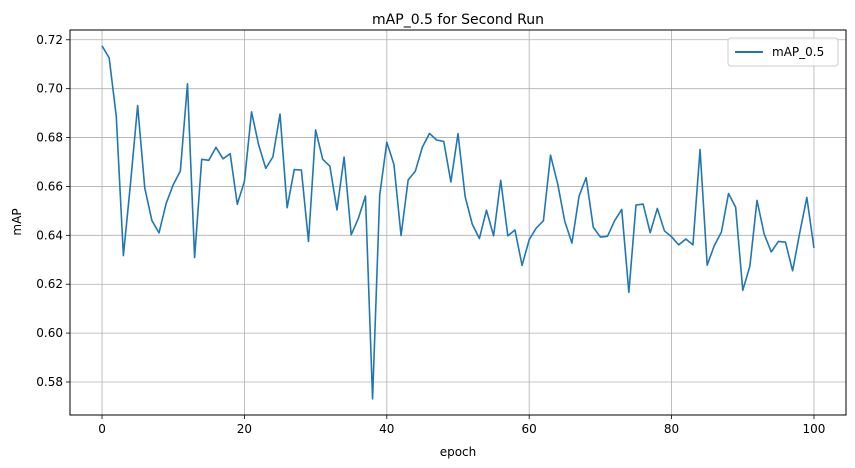 The image size is (855, 468). What do you see at coordinates (49, 235) in the screenshot?
I see `y-tick-label: 0.64` at bounding box center [49, 235].